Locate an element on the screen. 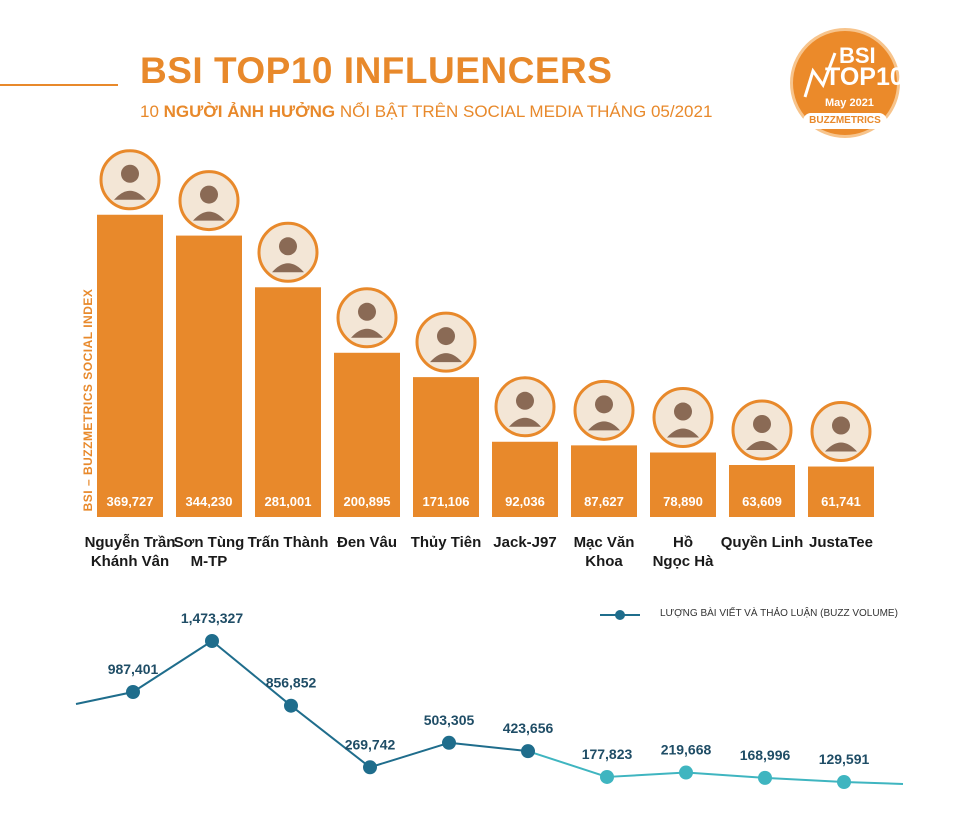 Image resolution: width=960 pixels, height=816 pixels. subtitle-bold: NGƯỜI ẢNH HƯỞNG is located at coordinates (249, 111).